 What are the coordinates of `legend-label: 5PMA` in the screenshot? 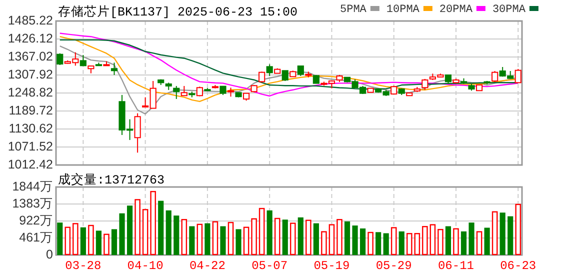 It's located at (353, 10).